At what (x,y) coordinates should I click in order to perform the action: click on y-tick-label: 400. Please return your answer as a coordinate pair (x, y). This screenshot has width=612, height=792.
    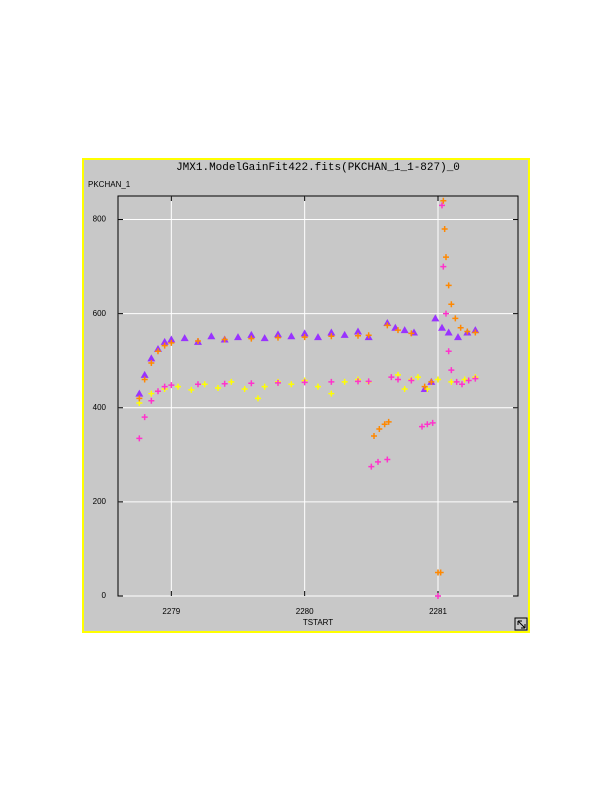
    Looking at the image, I should click on (100, 407).